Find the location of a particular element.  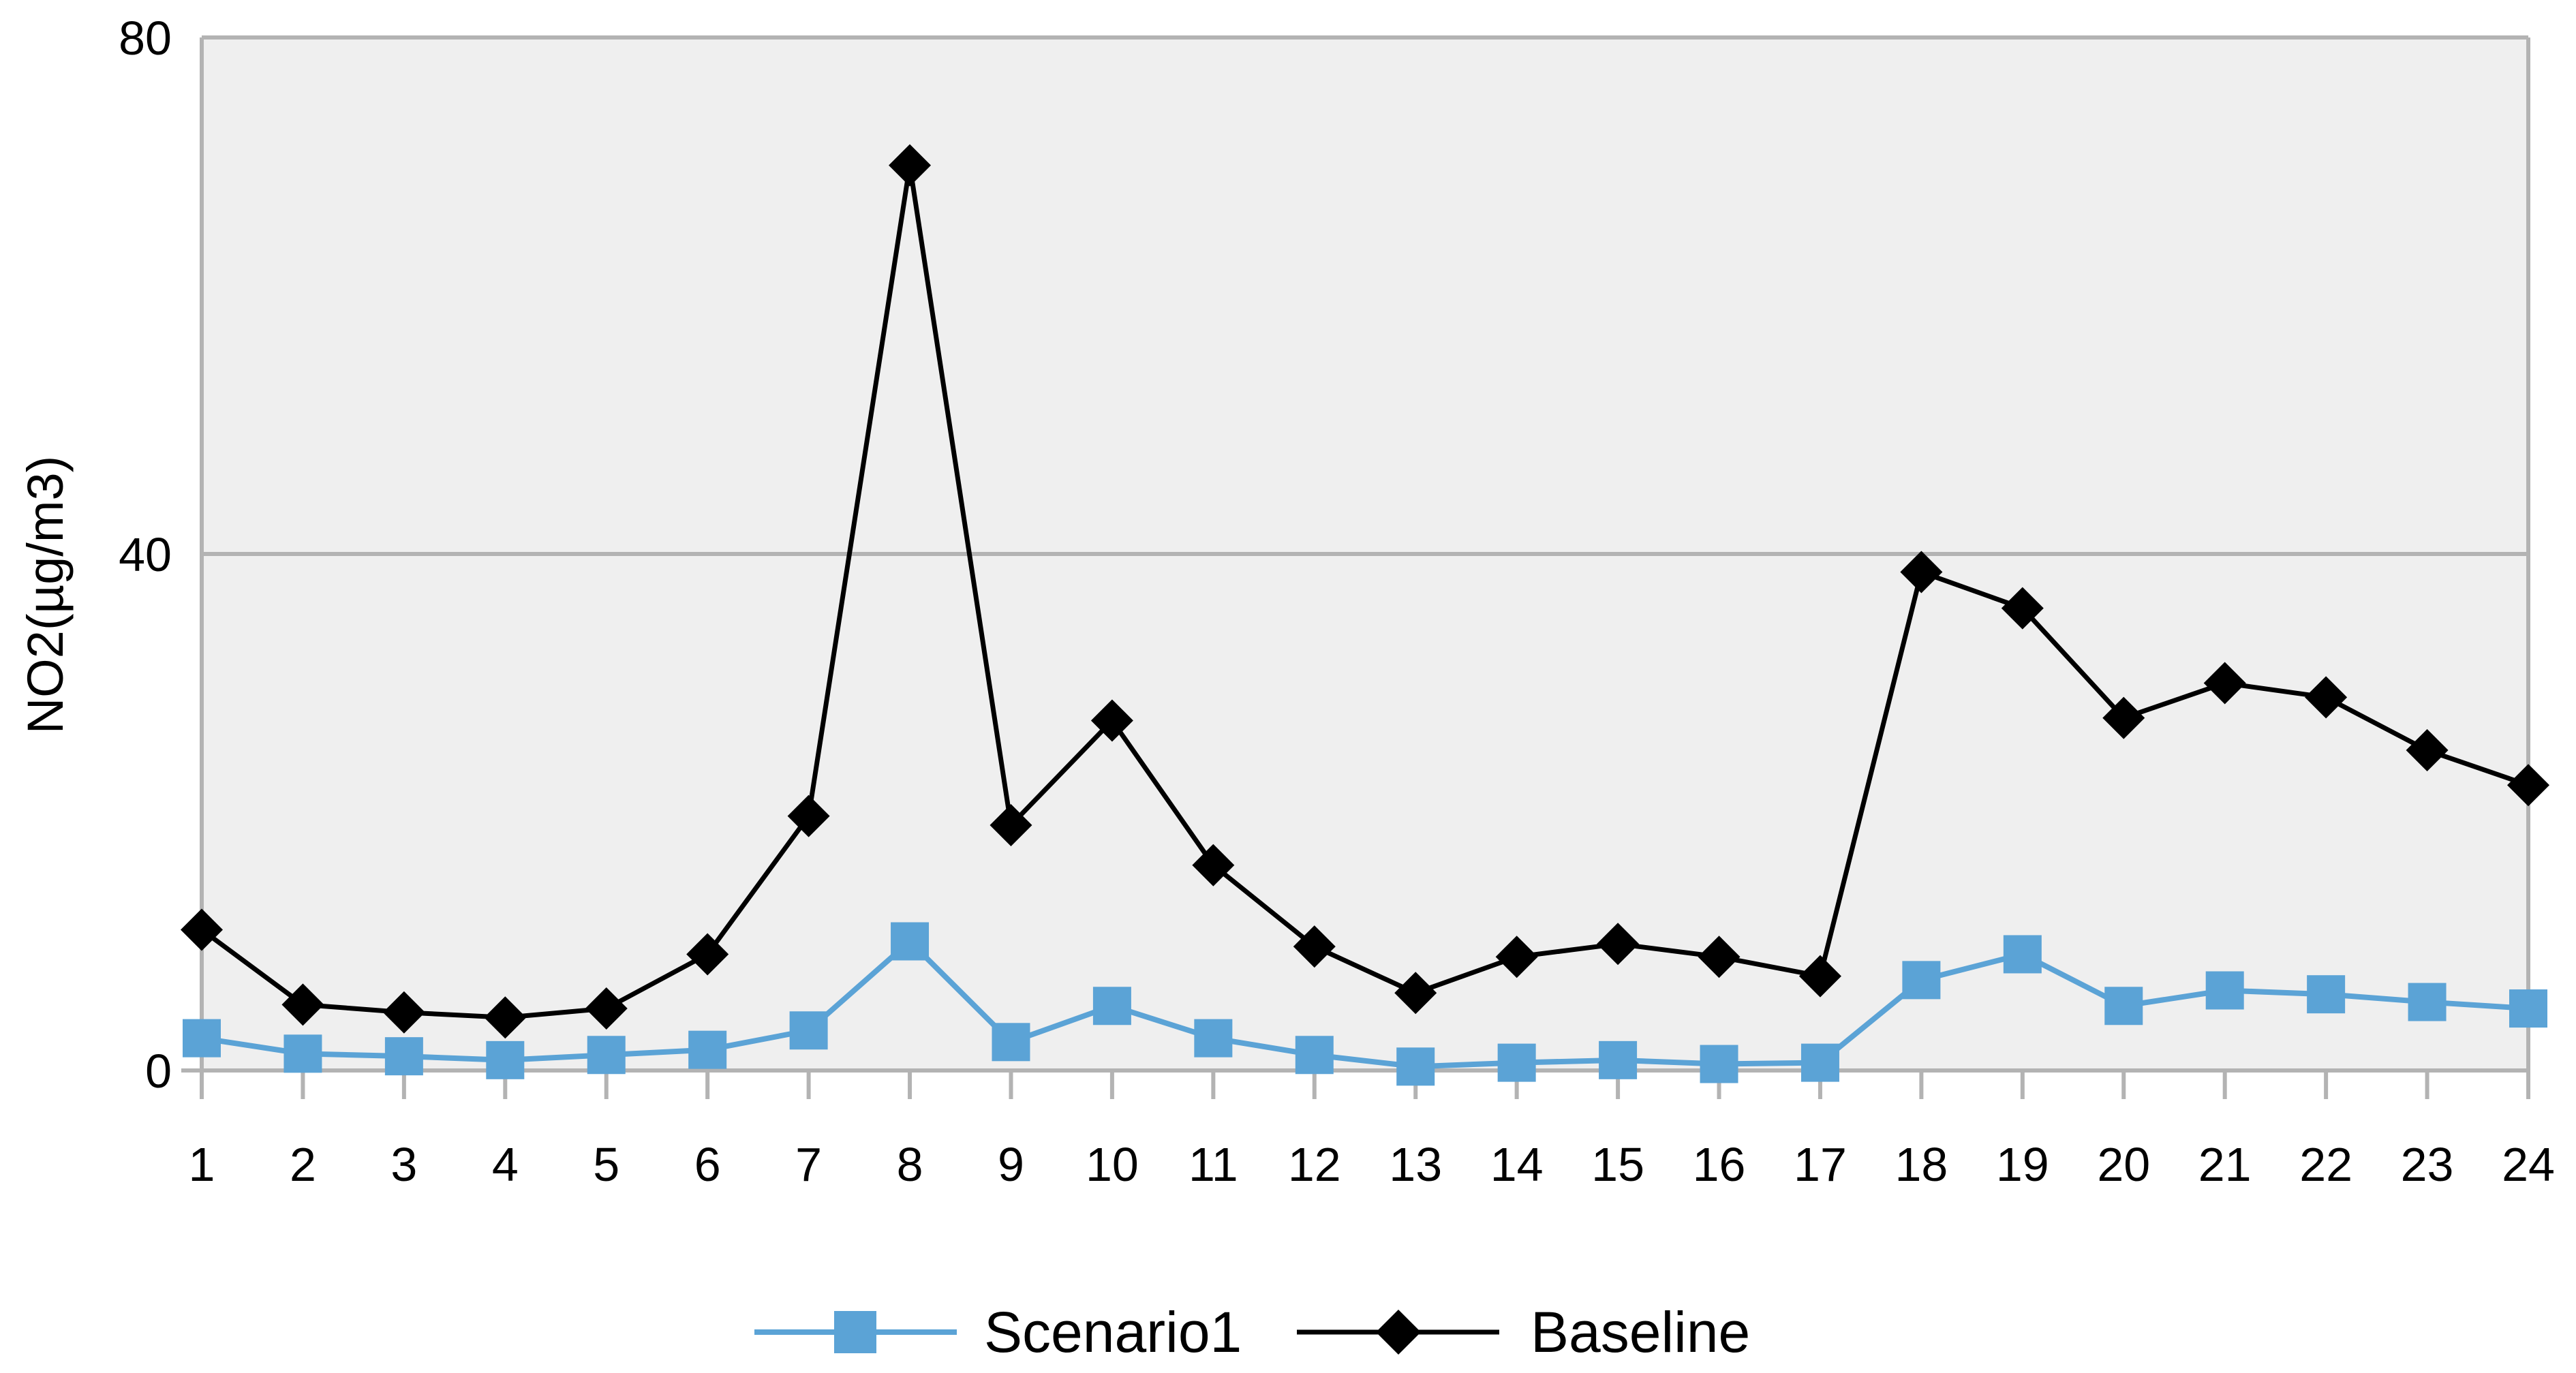

x-tick-label: 7 is located at coordinates (808, 1164).